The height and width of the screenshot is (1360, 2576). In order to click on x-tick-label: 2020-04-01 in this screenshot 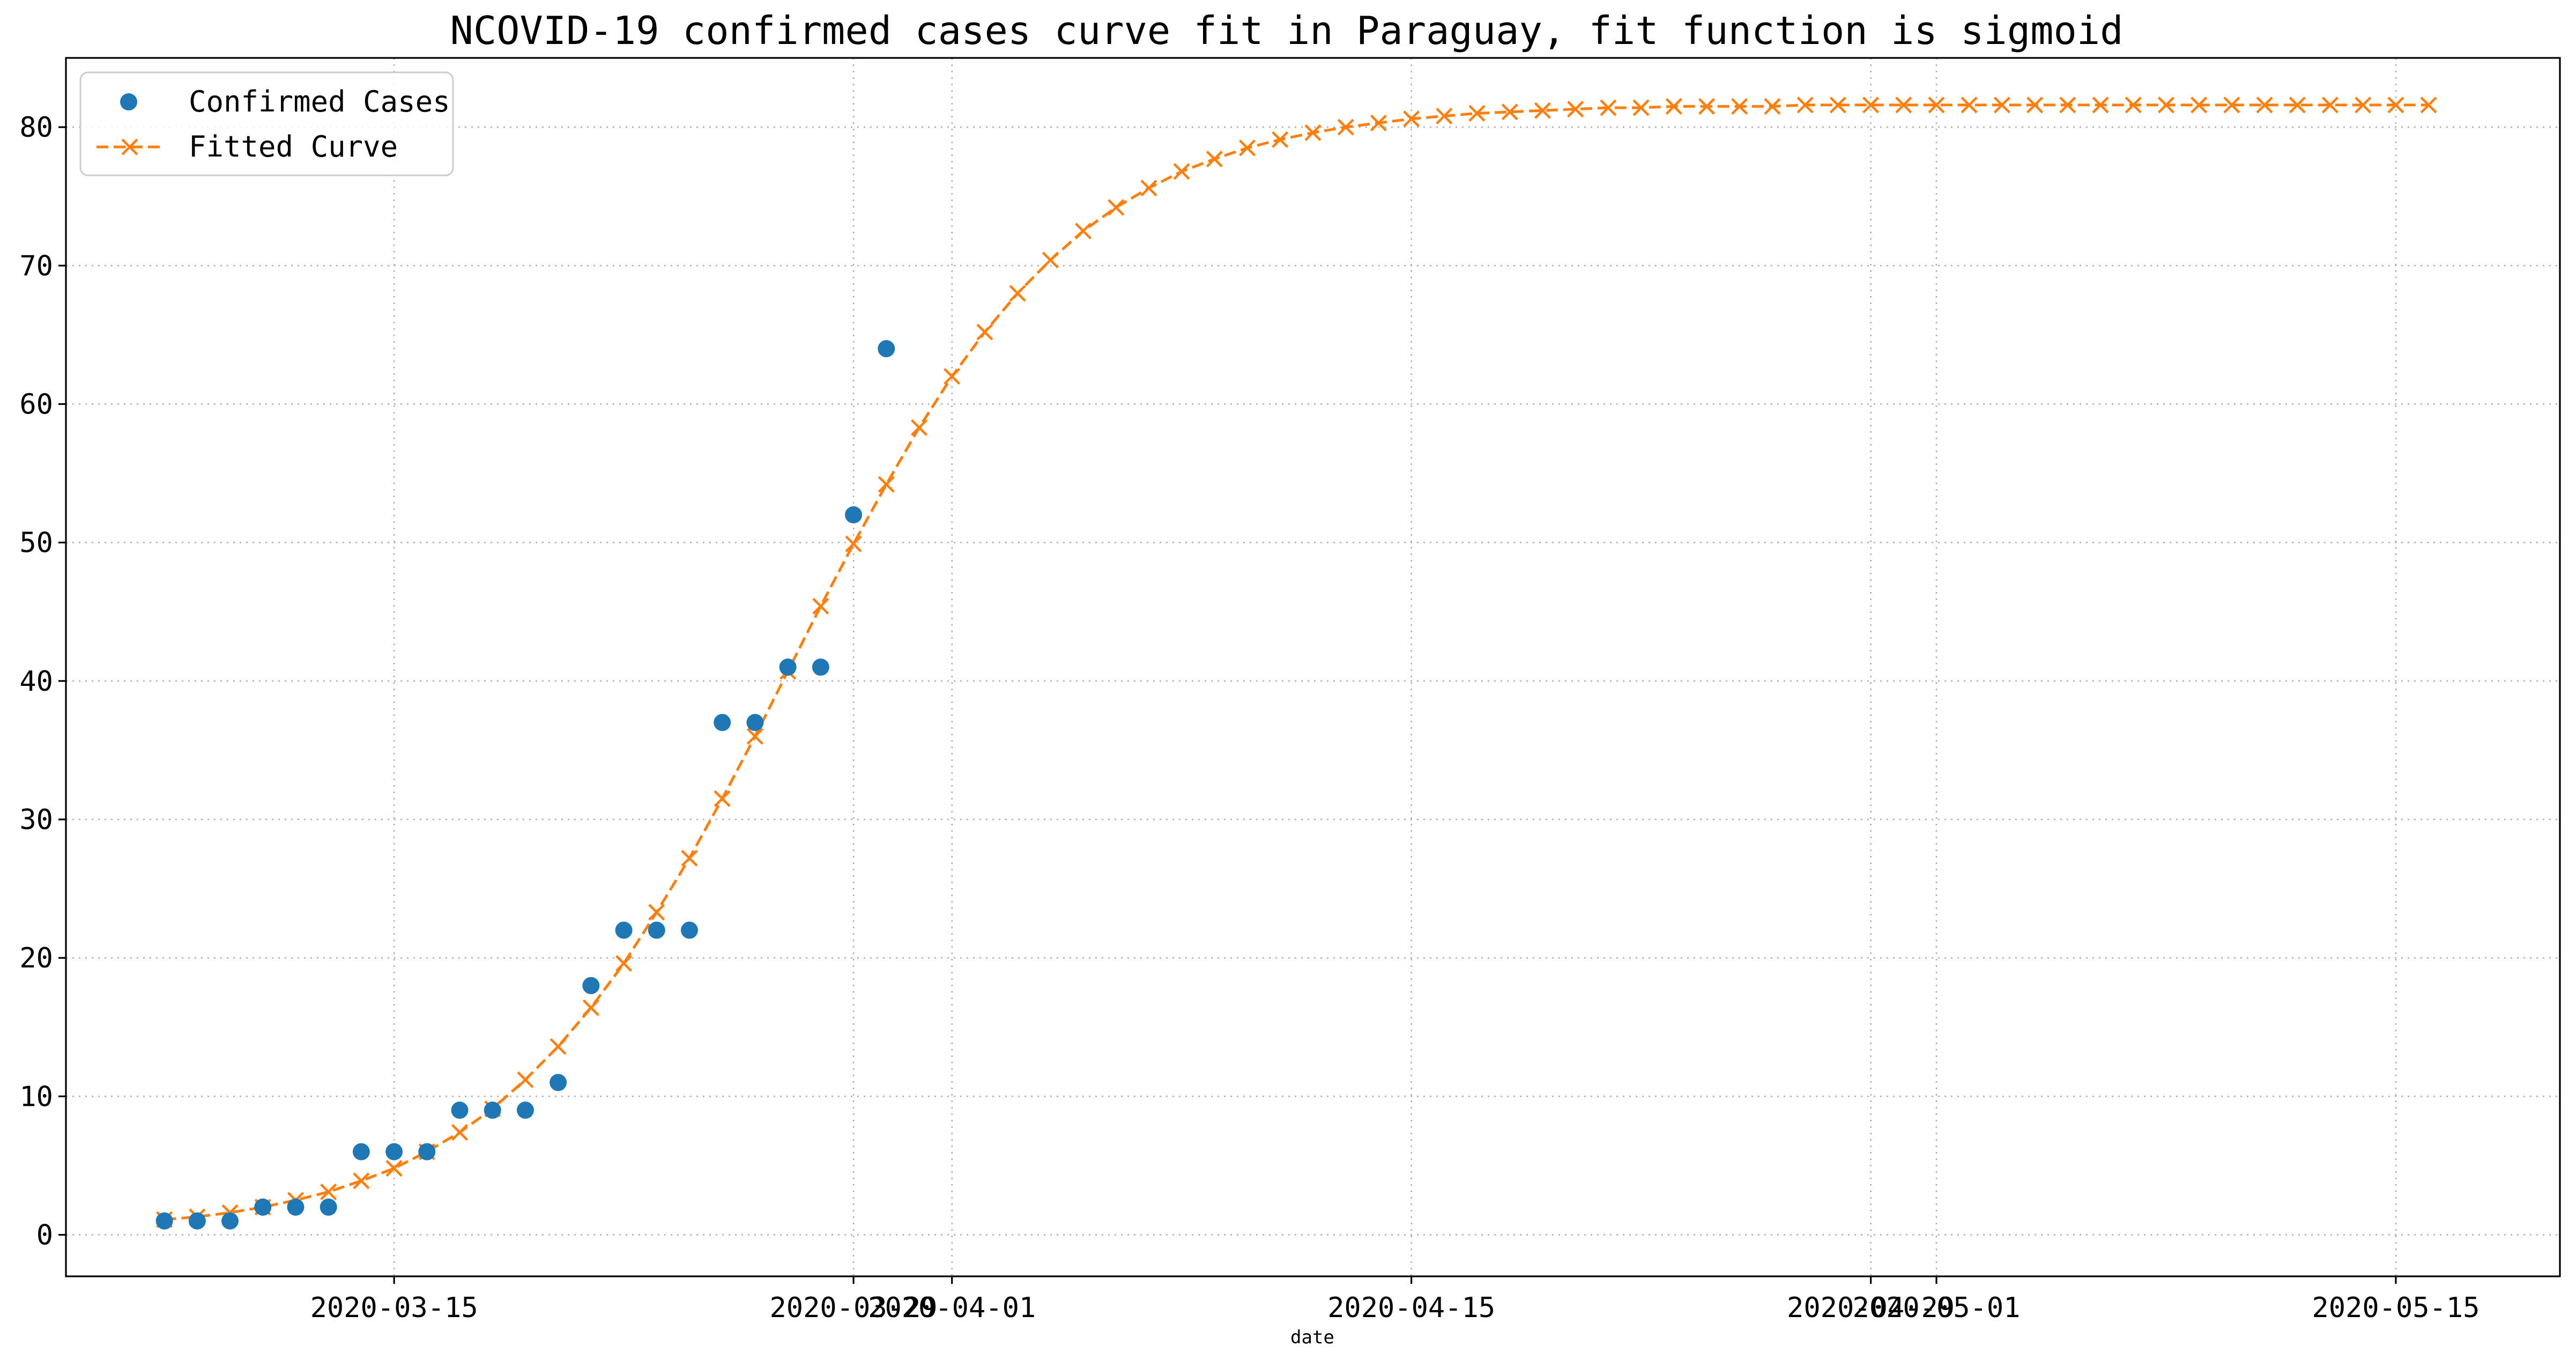, I will do `click(952, 1308)`.